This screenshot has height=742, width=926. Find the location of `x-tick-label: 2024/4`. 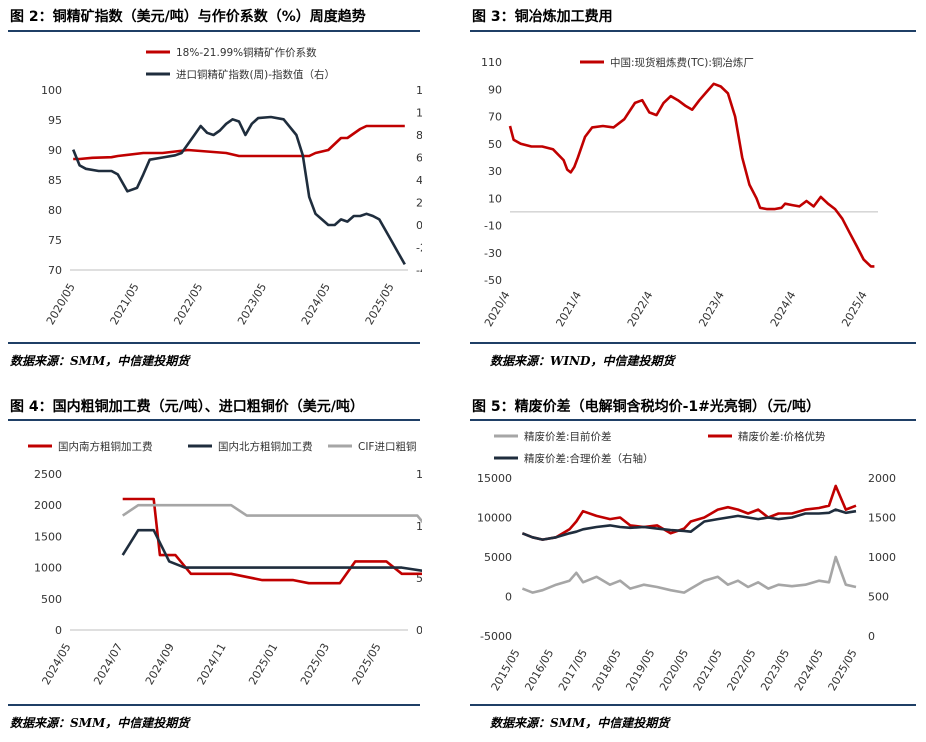

x-tick-label: 2024/4 is located at coordinates (783, 309).